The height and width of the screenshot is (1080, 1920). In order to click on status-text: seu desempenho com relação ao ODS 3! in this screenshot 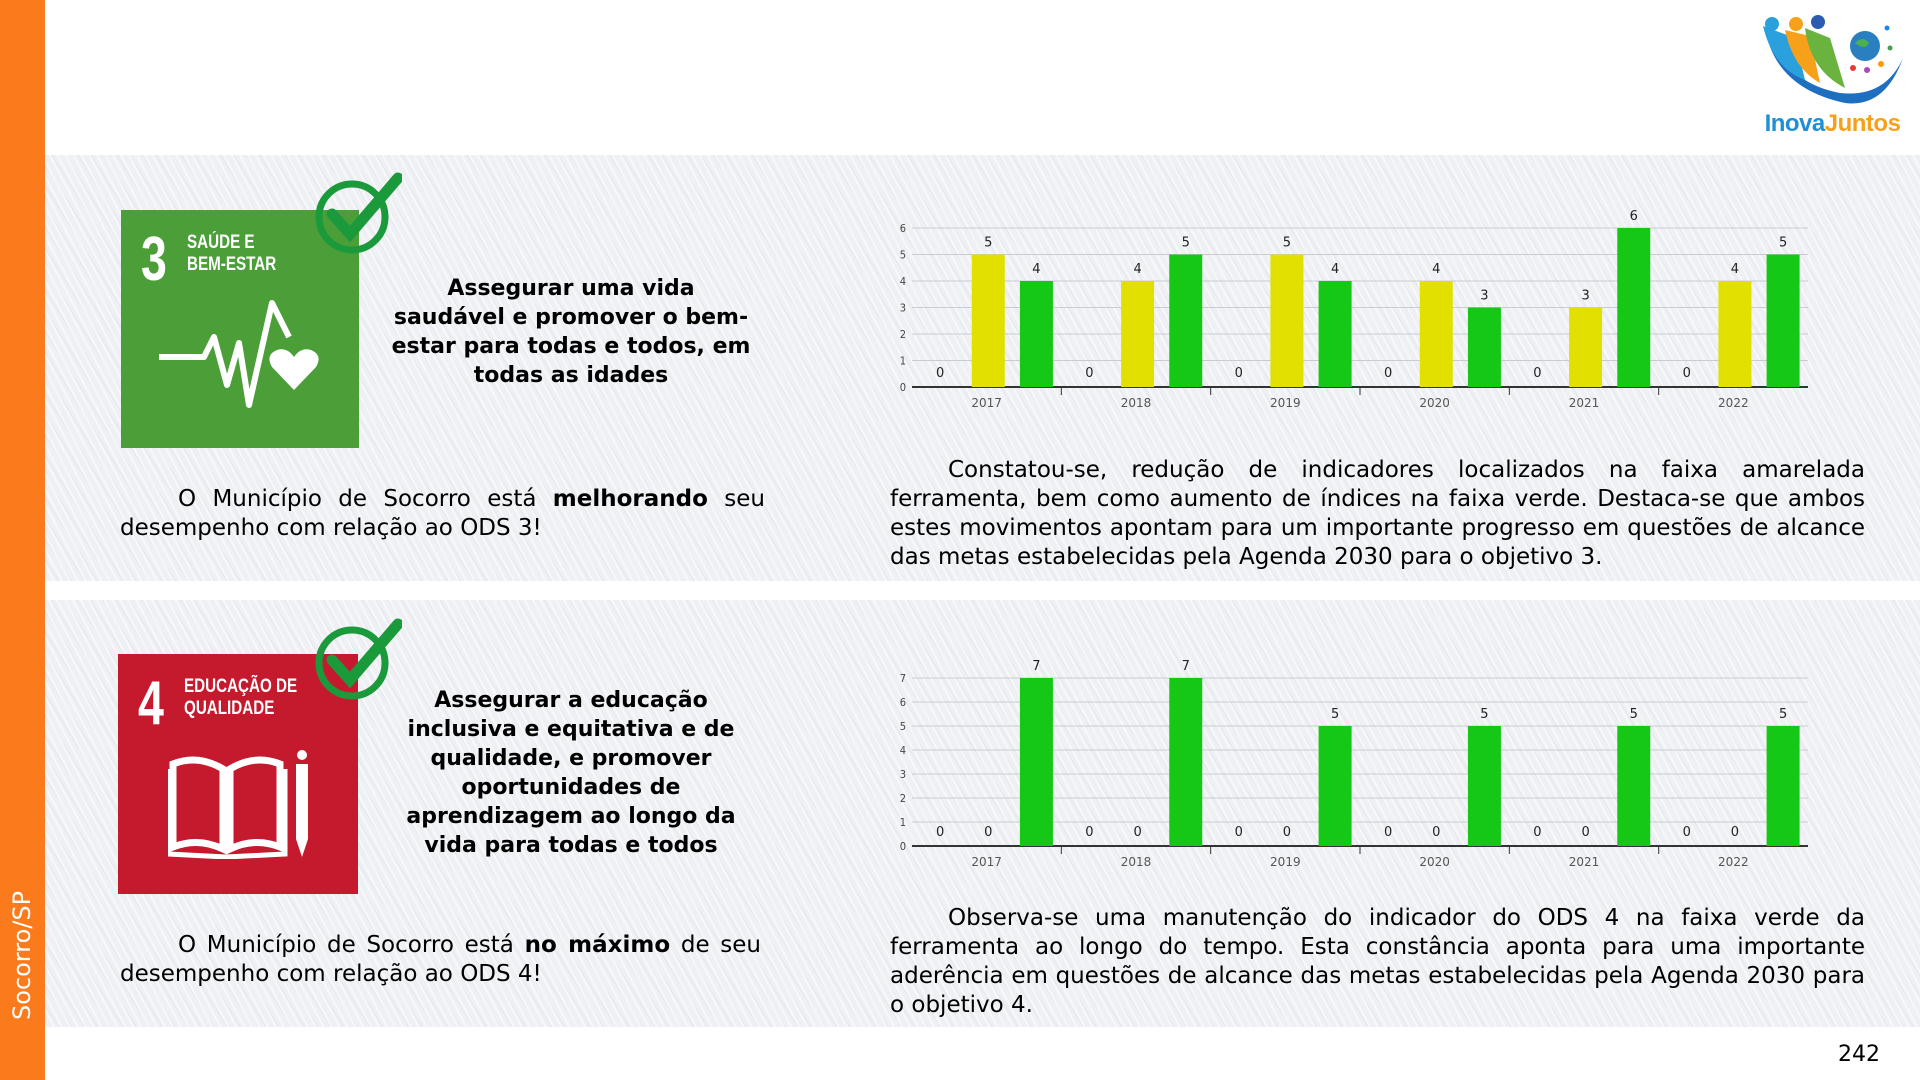, I will do `click(442, 513)`.